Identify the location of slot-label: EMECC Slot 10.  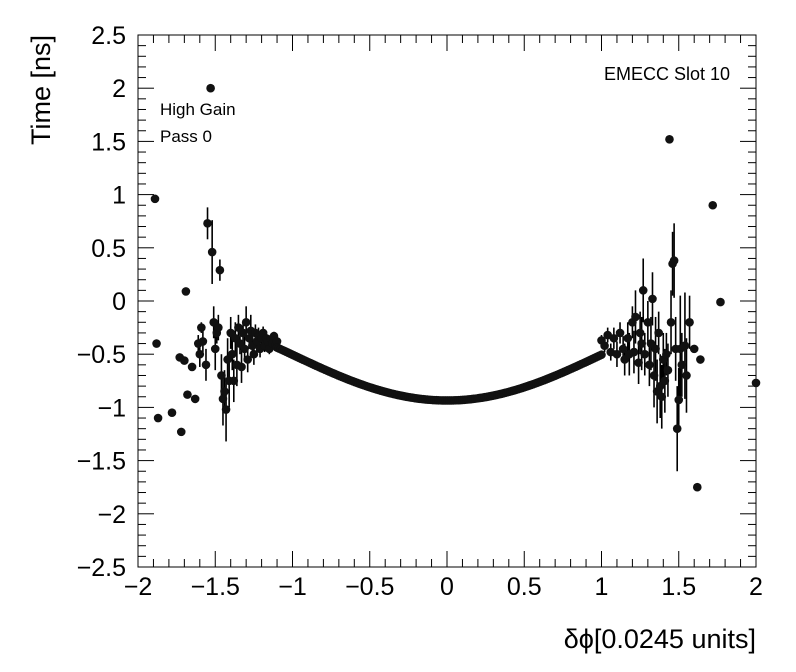
(667, 74).